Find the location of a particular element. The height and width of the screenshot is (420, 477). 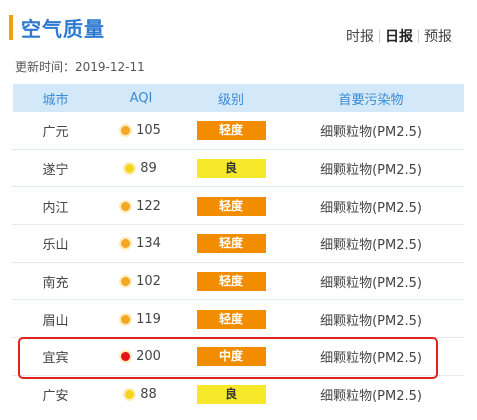

aqi-value: 200 is located at coordinates (148, 357).